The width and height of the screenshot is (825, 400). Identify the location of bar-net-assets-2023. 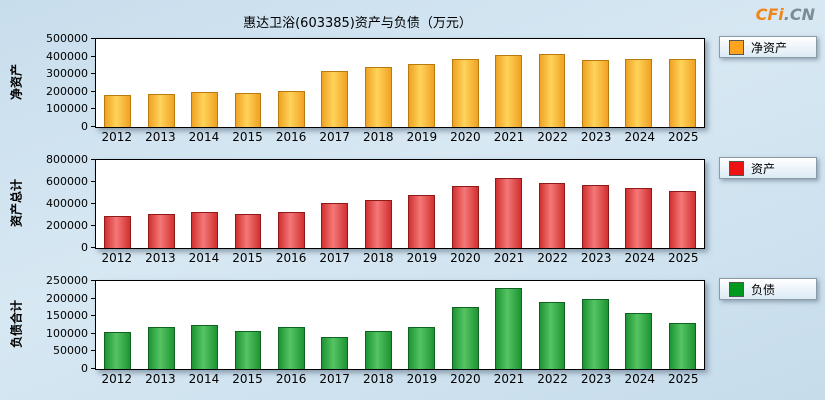
(595, 93).